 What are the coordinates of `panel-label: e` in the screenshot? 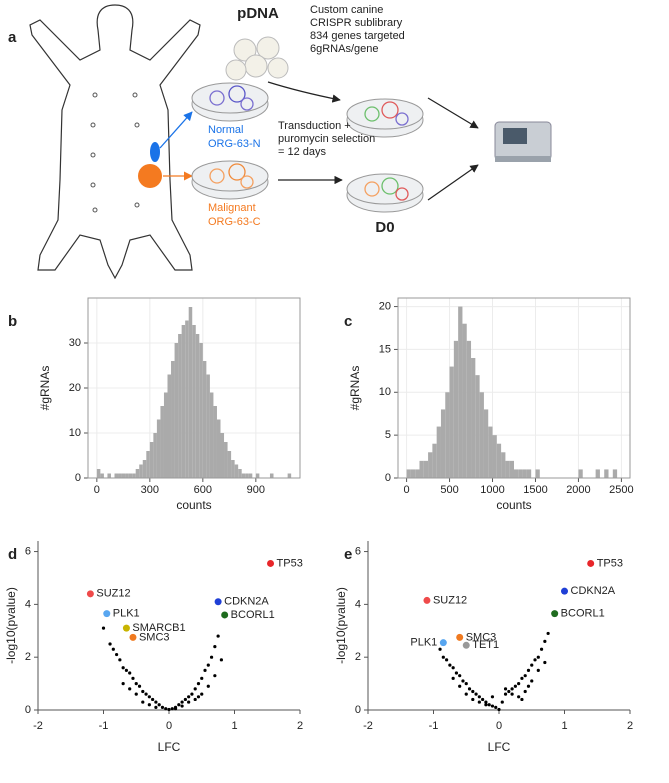 It's located at (348, 554).